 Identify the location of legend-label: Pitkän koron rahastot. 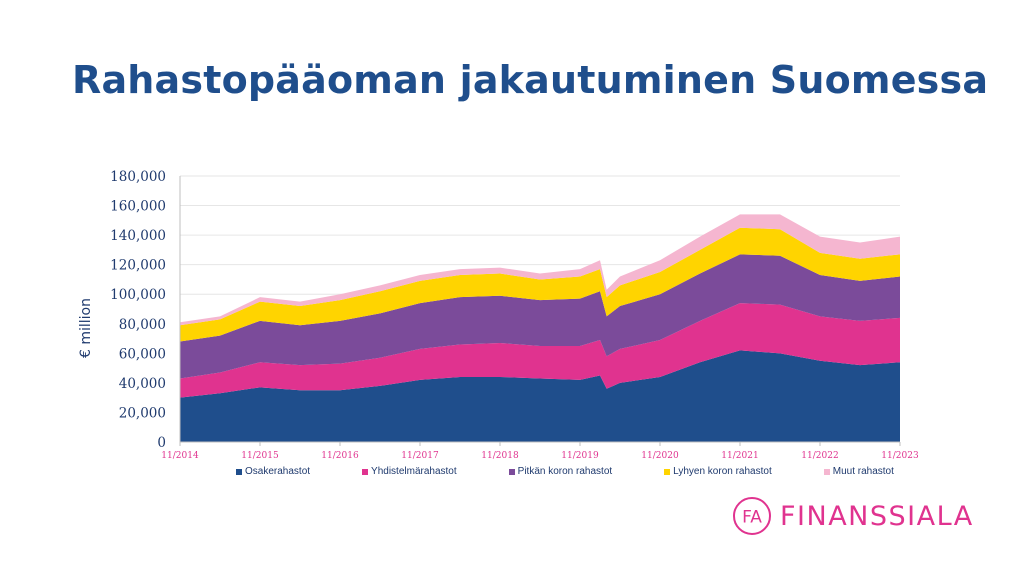
(565, 471).